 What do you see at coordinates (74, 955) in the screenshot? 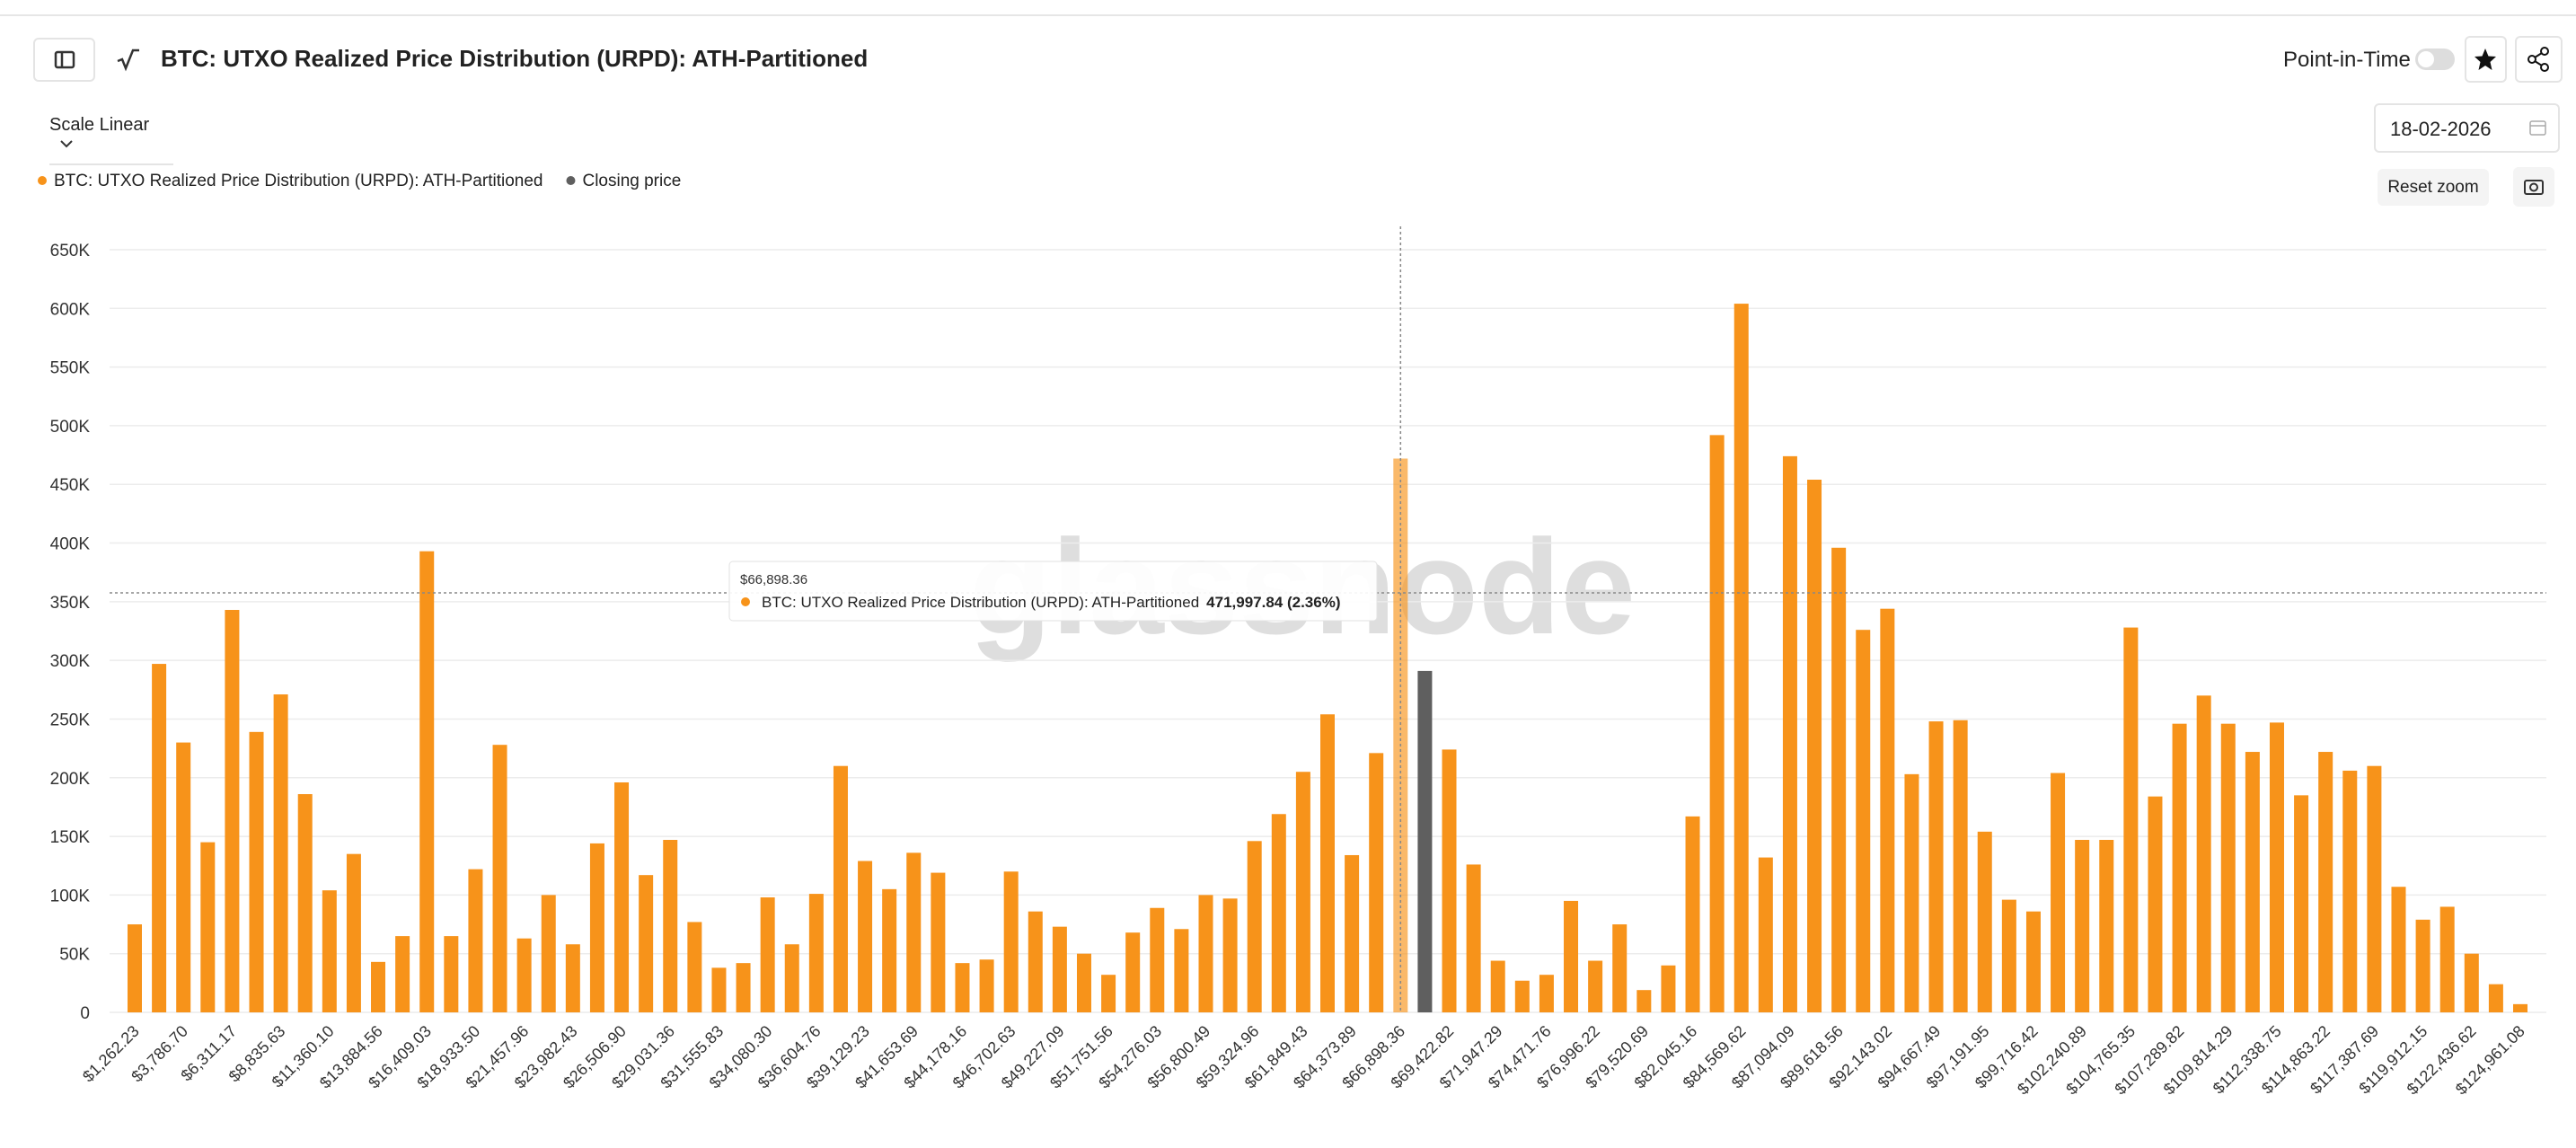
I see `y-tick-label: 50K` at bounding box center [74, 955].